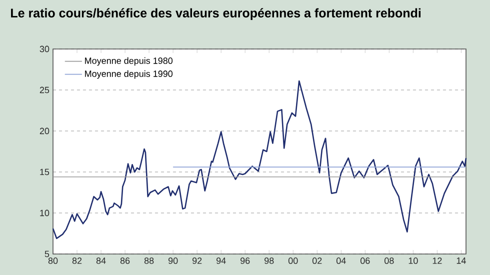 This screenshot has width=490, height=275. What do you see at coordinates (149, 261) in the screenshot?
I see `x-tick-label: 88` at bounding box center [149, 261].